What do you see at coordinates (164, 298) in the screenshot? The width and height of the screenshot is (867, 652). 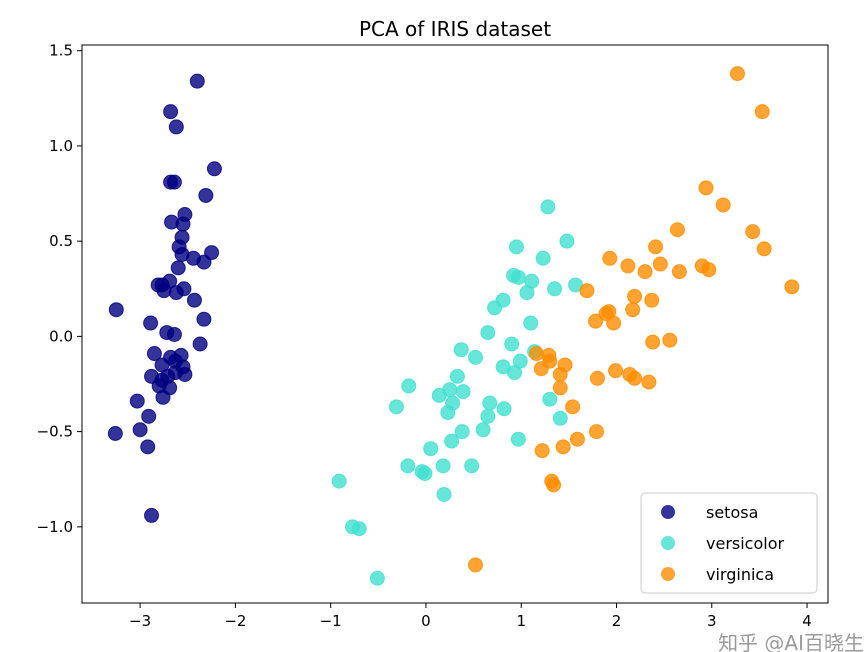 I see `series-setosa` at bounding box center [164, 298].